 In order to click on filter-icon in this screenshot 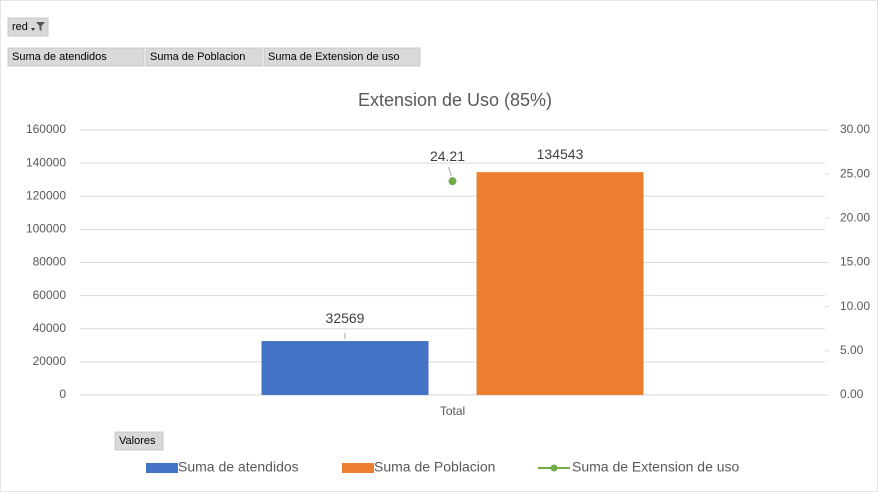, I will do `click(40, 26)`.